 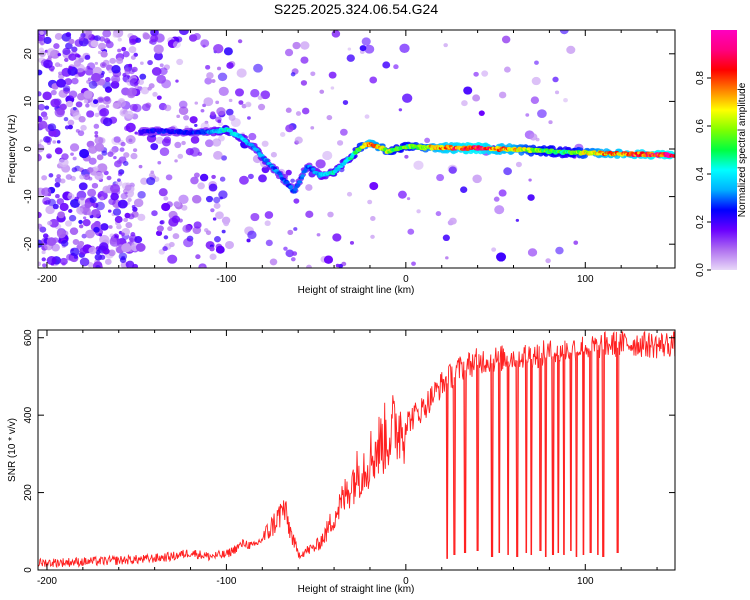 I want to click on spectrogram-y-axis-label: Frequency (Hz), so click(x=12, y=149).